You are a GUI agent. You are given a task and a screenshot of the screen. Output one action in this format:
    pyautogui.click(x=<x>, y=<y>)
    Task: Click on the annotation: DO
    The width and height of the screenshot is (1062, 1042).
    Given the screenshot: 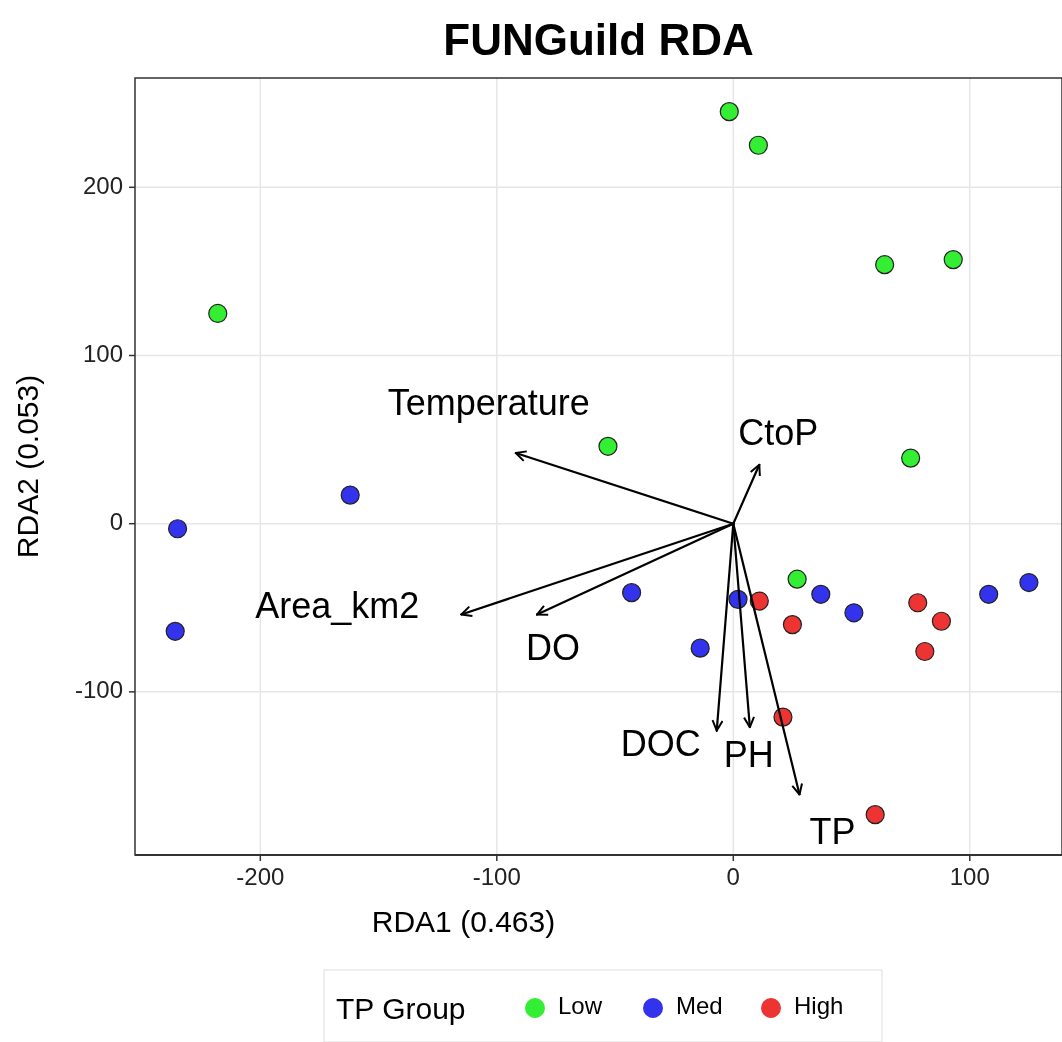 What is the action you would take?
    pyautogui.click(x=553, y=648)
    